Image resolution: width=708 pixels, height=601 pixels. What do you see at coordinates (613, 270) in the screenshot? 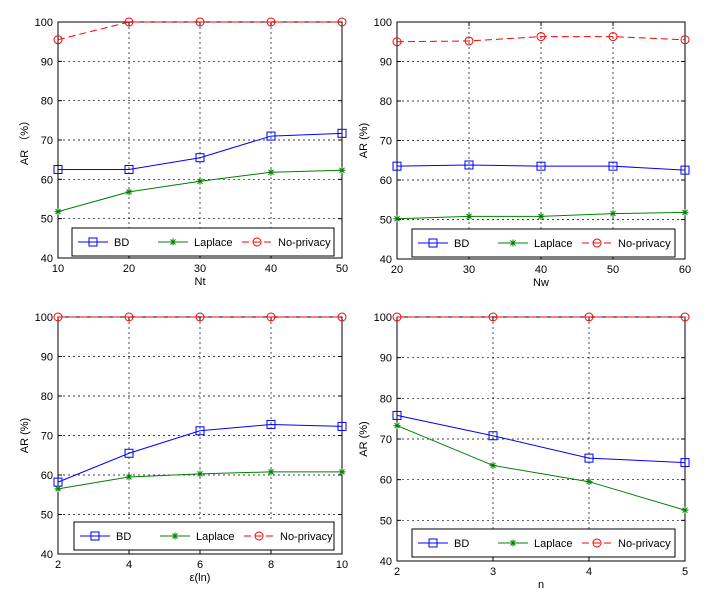
I see `x-tick-label: 50` at bounding box center [613, 270].